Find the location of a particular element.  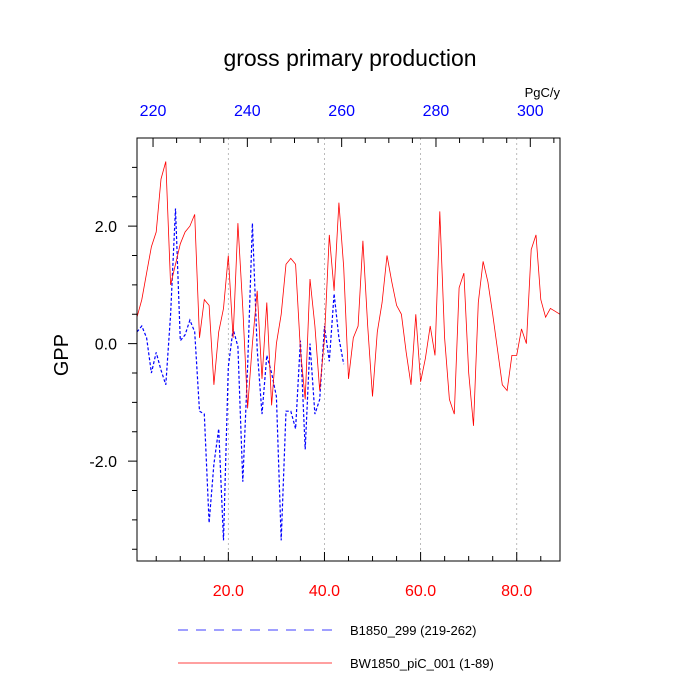

top-axis-unit: PgC/y is located at coordinates (543, 92).